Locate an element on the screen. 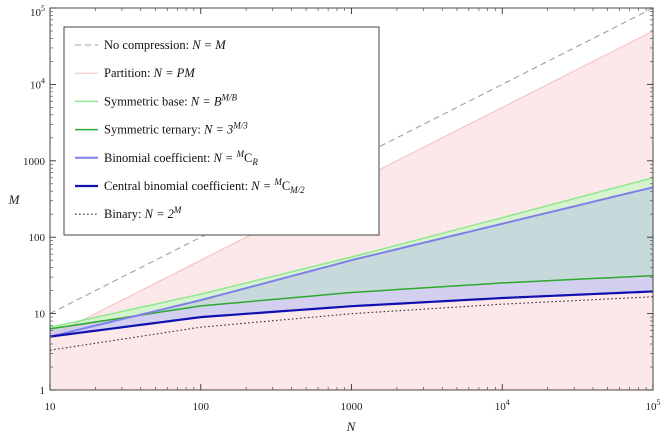  series-line-symternary is located at coordinates (351, 302).